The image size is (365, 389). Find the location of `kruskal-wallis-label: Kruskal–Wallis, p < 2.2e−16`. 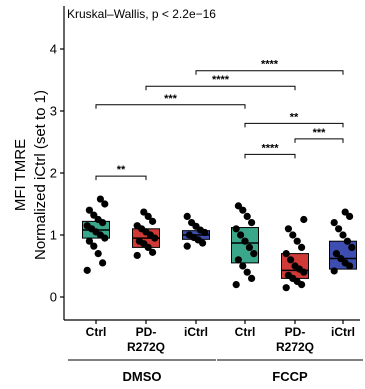

kruskal-wallis-label: Kruskal–Wallis, p < 2.2e−16 is located at coordinates (141, 14).